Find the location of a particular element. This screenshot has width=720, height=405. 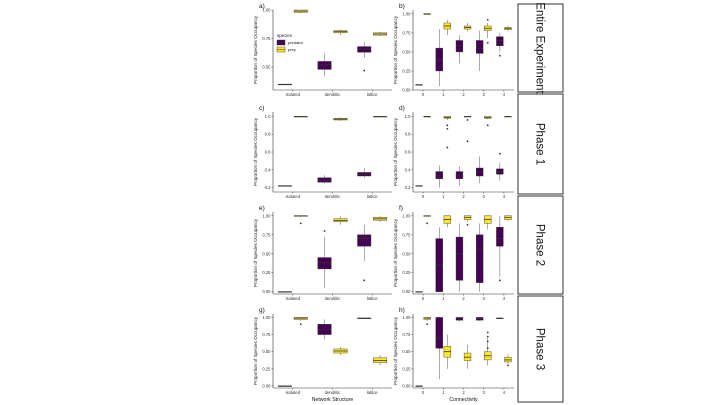

phase-strip-3: Phase 2 is located at coordinates (540, 245).